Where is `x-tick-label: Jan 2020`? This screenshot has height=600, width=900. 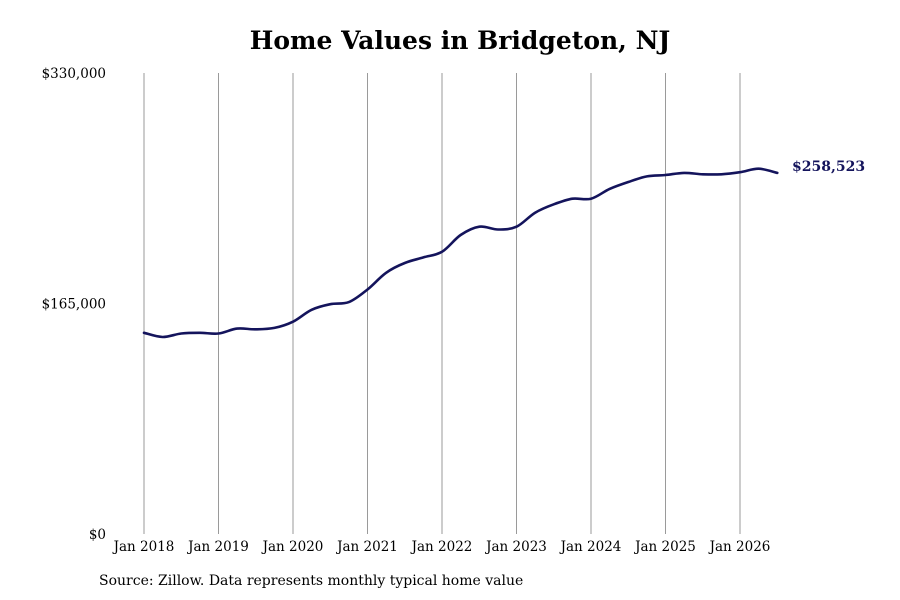 x-tick-label: Jan 2020 is located at coordinates (292, 547).